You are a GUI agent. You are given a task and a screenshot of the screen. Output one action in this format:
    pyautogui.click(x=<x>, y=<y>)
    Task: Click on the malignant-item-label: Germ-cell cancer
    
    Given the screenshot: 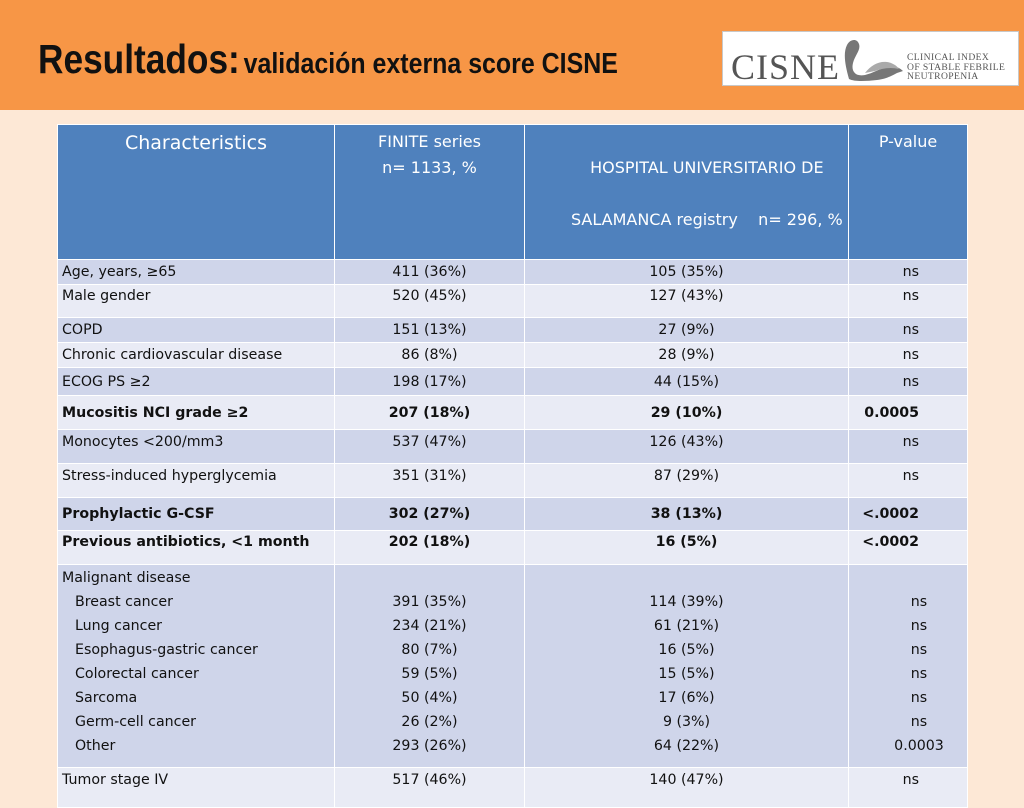 What is the action you would take?
    pyautogui.click(x=136, y=722)
    